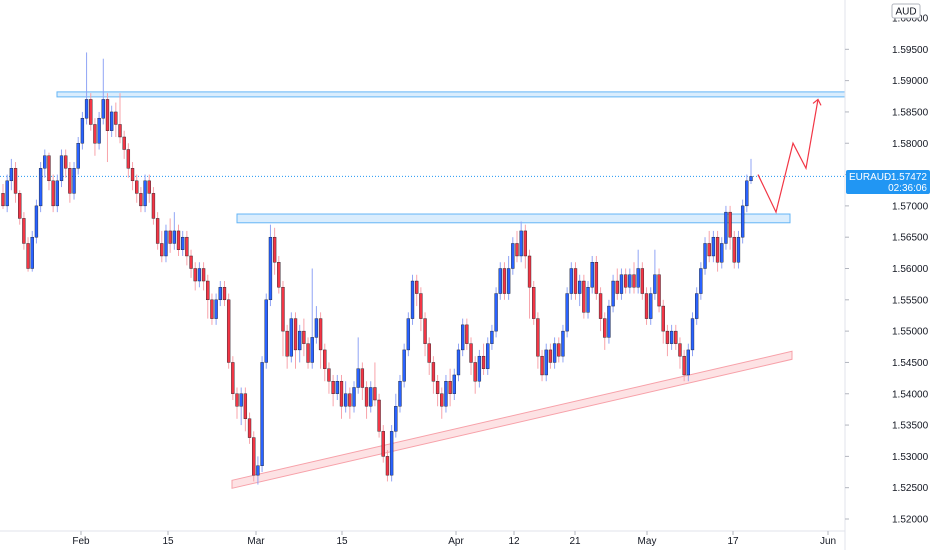 The width and height of the screenshot is (932, 550). Describe the element at coordinates (870, 177) in the screenshot. I see `last-price-symbol: EURAUD` at that location.